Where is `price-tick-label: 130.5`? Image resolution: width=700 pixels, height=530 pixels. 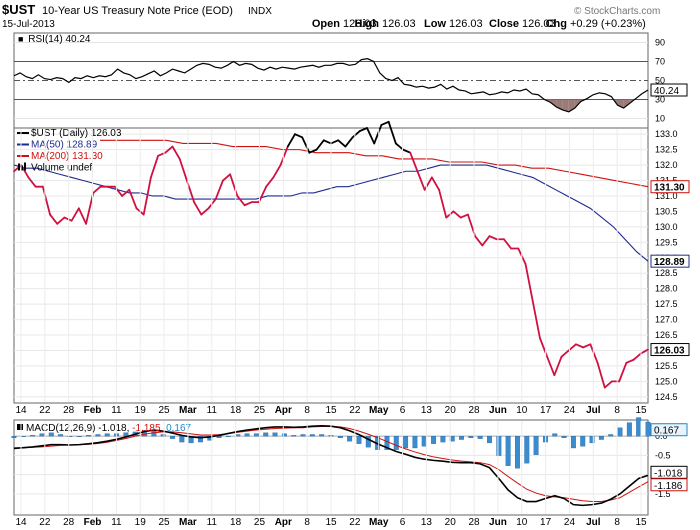 price-tick-label: 130.5 is located at coordinates (666, 211).